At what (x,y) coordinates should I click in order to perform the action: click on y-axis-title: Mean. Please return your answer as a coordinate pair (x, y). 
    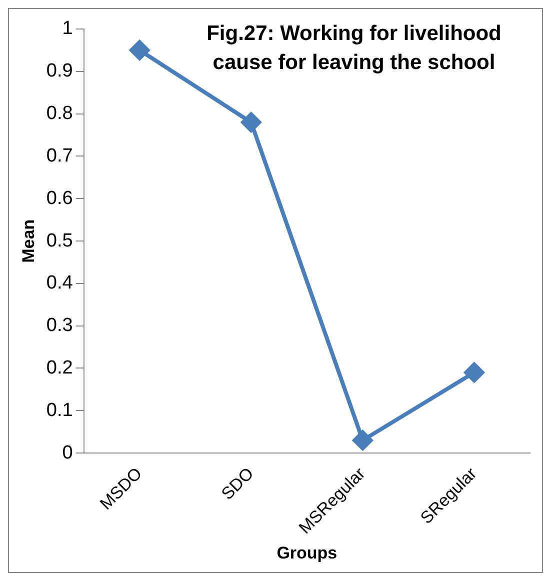
    Looking at the image, I should click on (28, 241).